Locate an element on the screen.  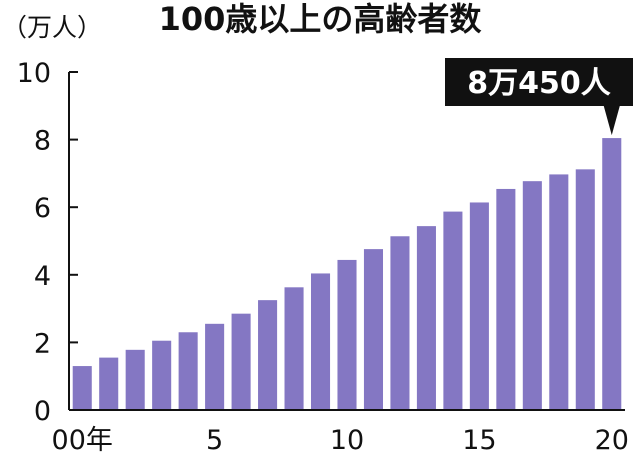
y-tick-label: 0 is located at coordinates (42, 411).